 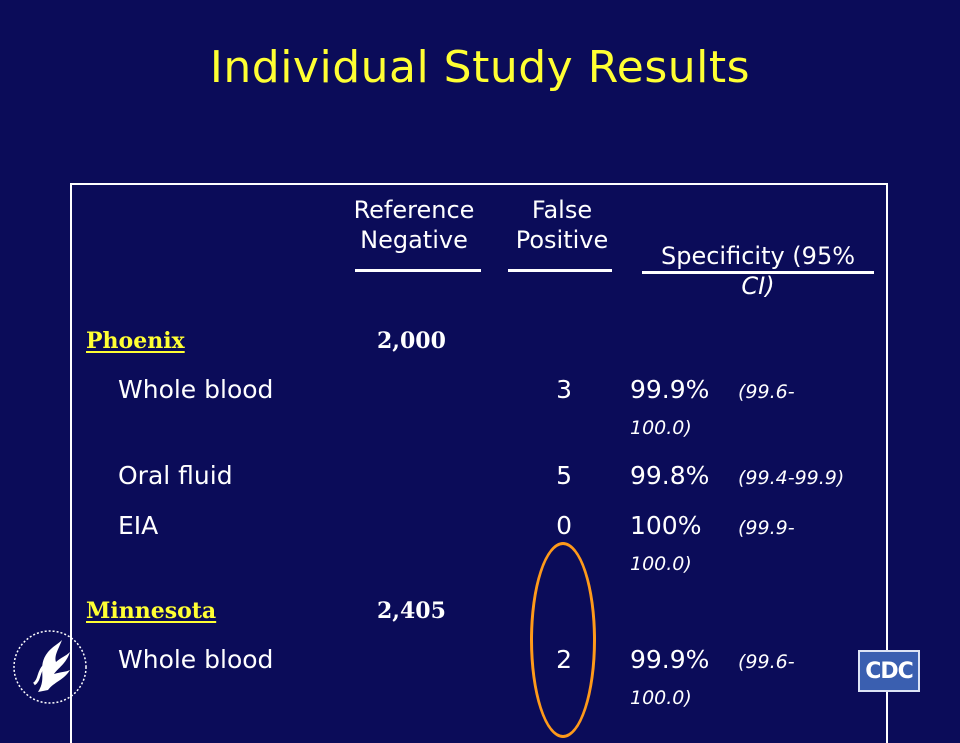 What do you see at coordinates (758, 286) in the screenshot?
I see `header-specificity-line2: CI)` at bounding box center [758, 286].